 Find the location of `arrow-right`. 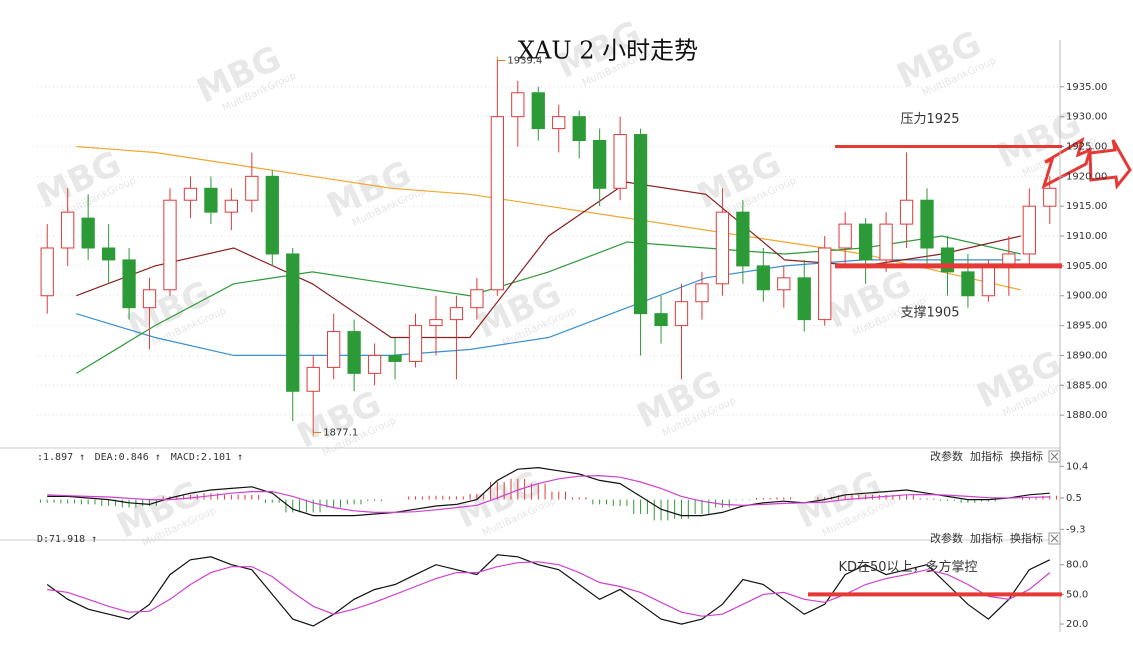

arrow-right is located at coordinates (1110, 164).